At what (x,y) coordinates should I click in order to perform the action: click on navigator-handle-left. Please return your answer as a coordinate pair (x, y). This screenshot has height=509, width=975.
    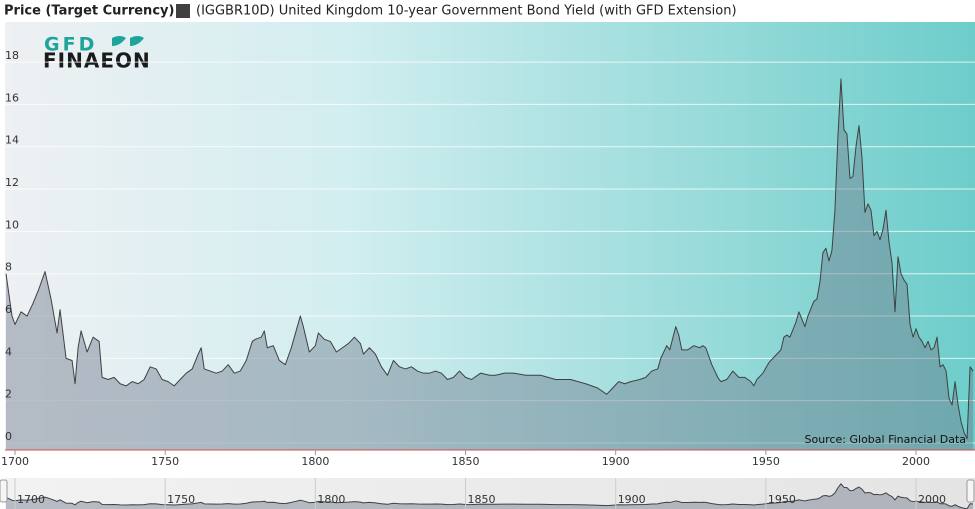
    Looking at the image, I should click on (4, 491).